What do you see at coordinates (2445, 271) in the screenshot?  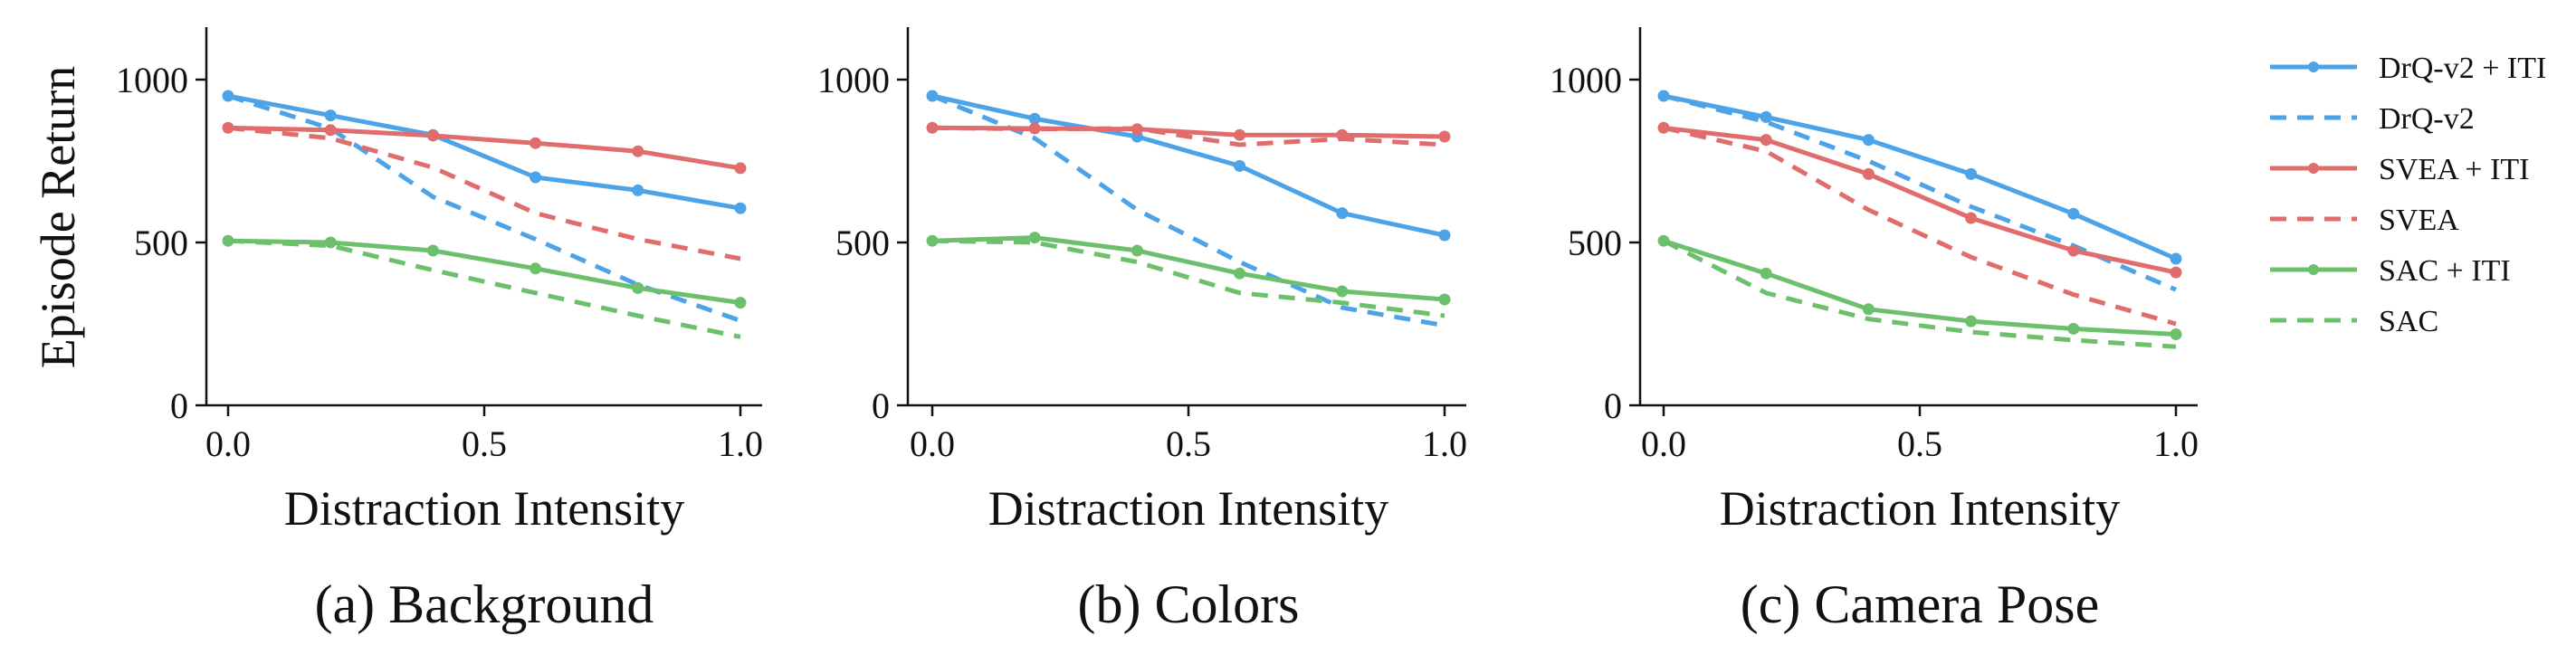 I see `legend-label: SAC + ITI` at bounding box center [2445, 271].